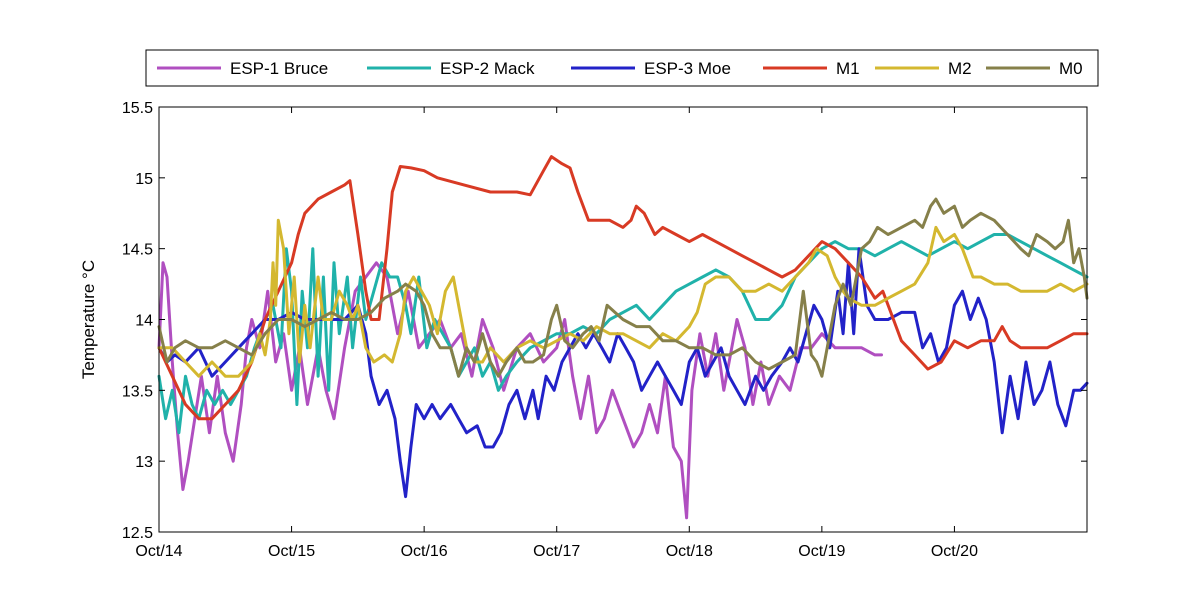 Image resolution: width=1200 pixels, height=600 pixels. What do you see at coordinates (689, 551) in the screenshot?
I see `x-tick-label: Oct/18` at bounding box center [689, 551].